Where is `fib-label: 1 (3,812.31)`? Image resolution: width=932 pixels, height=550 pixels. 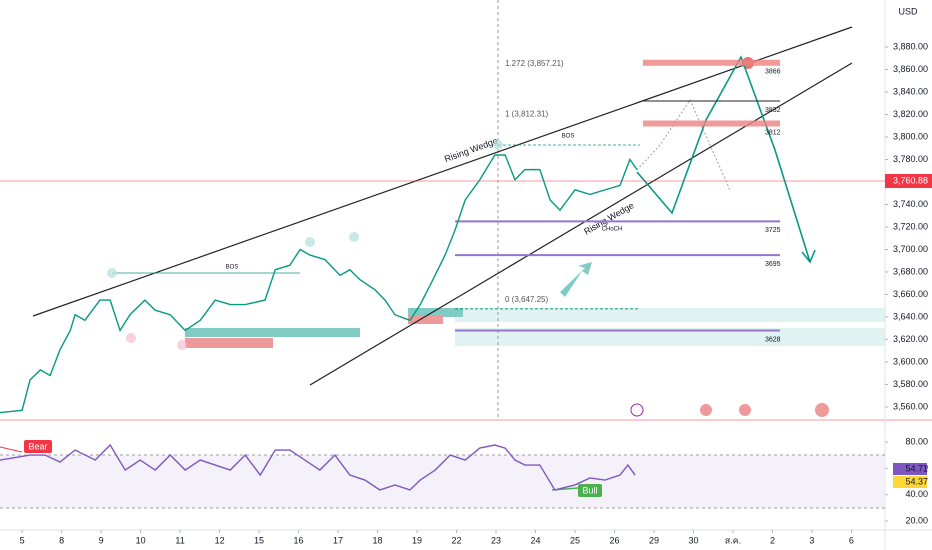 fib-label: 1 (3,812.31) is located at coordinates (526, 113).